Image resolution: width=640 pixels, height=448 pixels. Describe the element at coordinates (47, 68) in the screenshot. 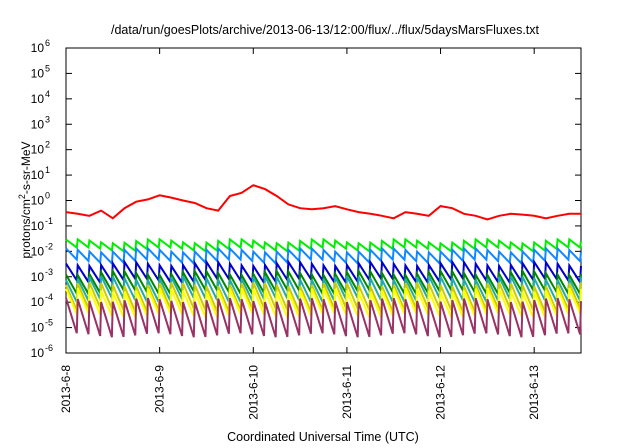

I see `y-tick-exponent: 5` at that location.